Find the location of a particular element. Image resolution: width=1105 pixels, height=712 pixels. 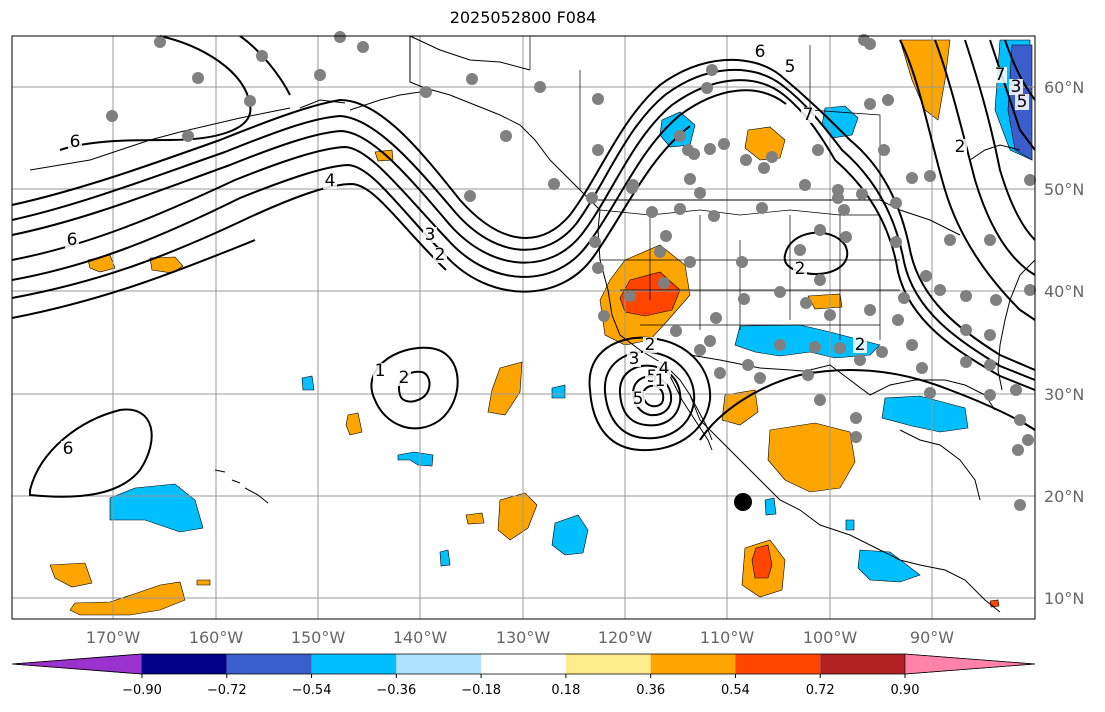

lon-tick-label: 150°W is located at coordinates (318, 637).